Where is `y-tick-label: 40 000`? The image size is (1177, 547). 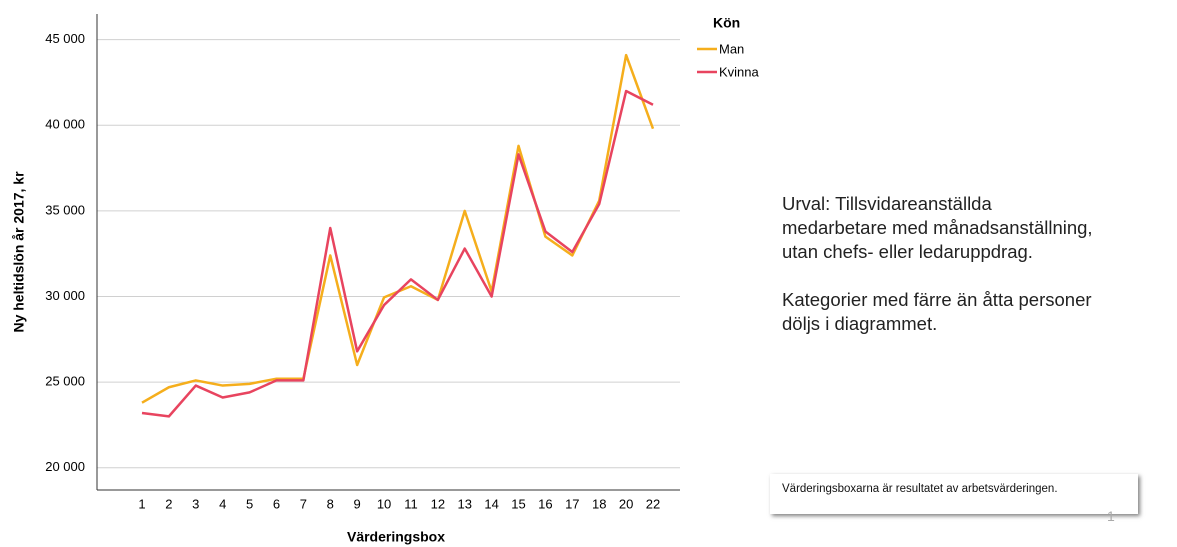
y-tick-label: 40 000 is located at coordinates (65, 124).